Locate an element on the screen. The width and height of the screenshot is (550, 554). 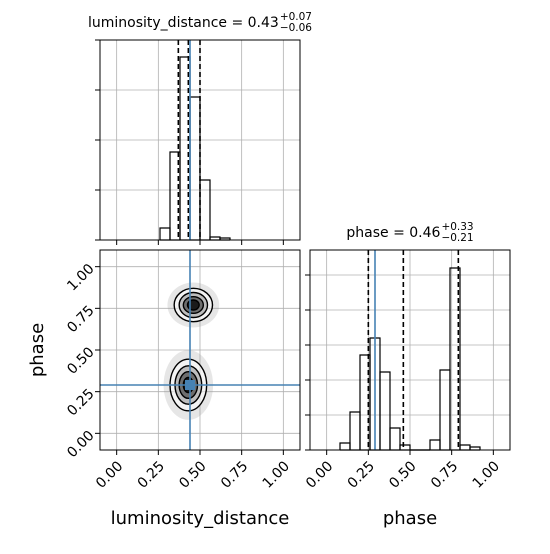
y-tick-label: 0.75 is located at coordinates (80, 319).